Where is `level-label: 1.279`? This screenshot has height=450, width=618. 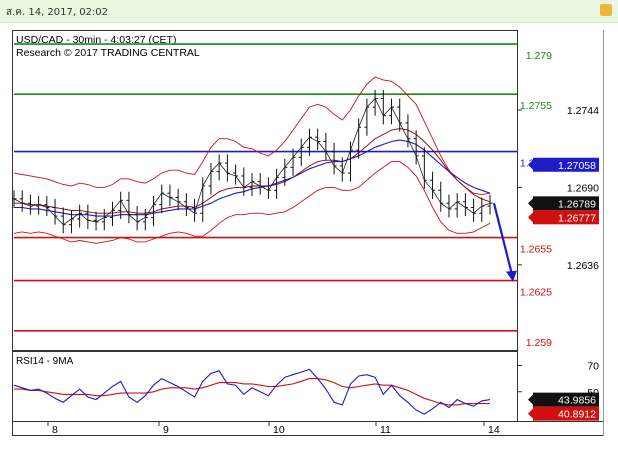
level-label: 1.279 is located at coordinates (539, 56).